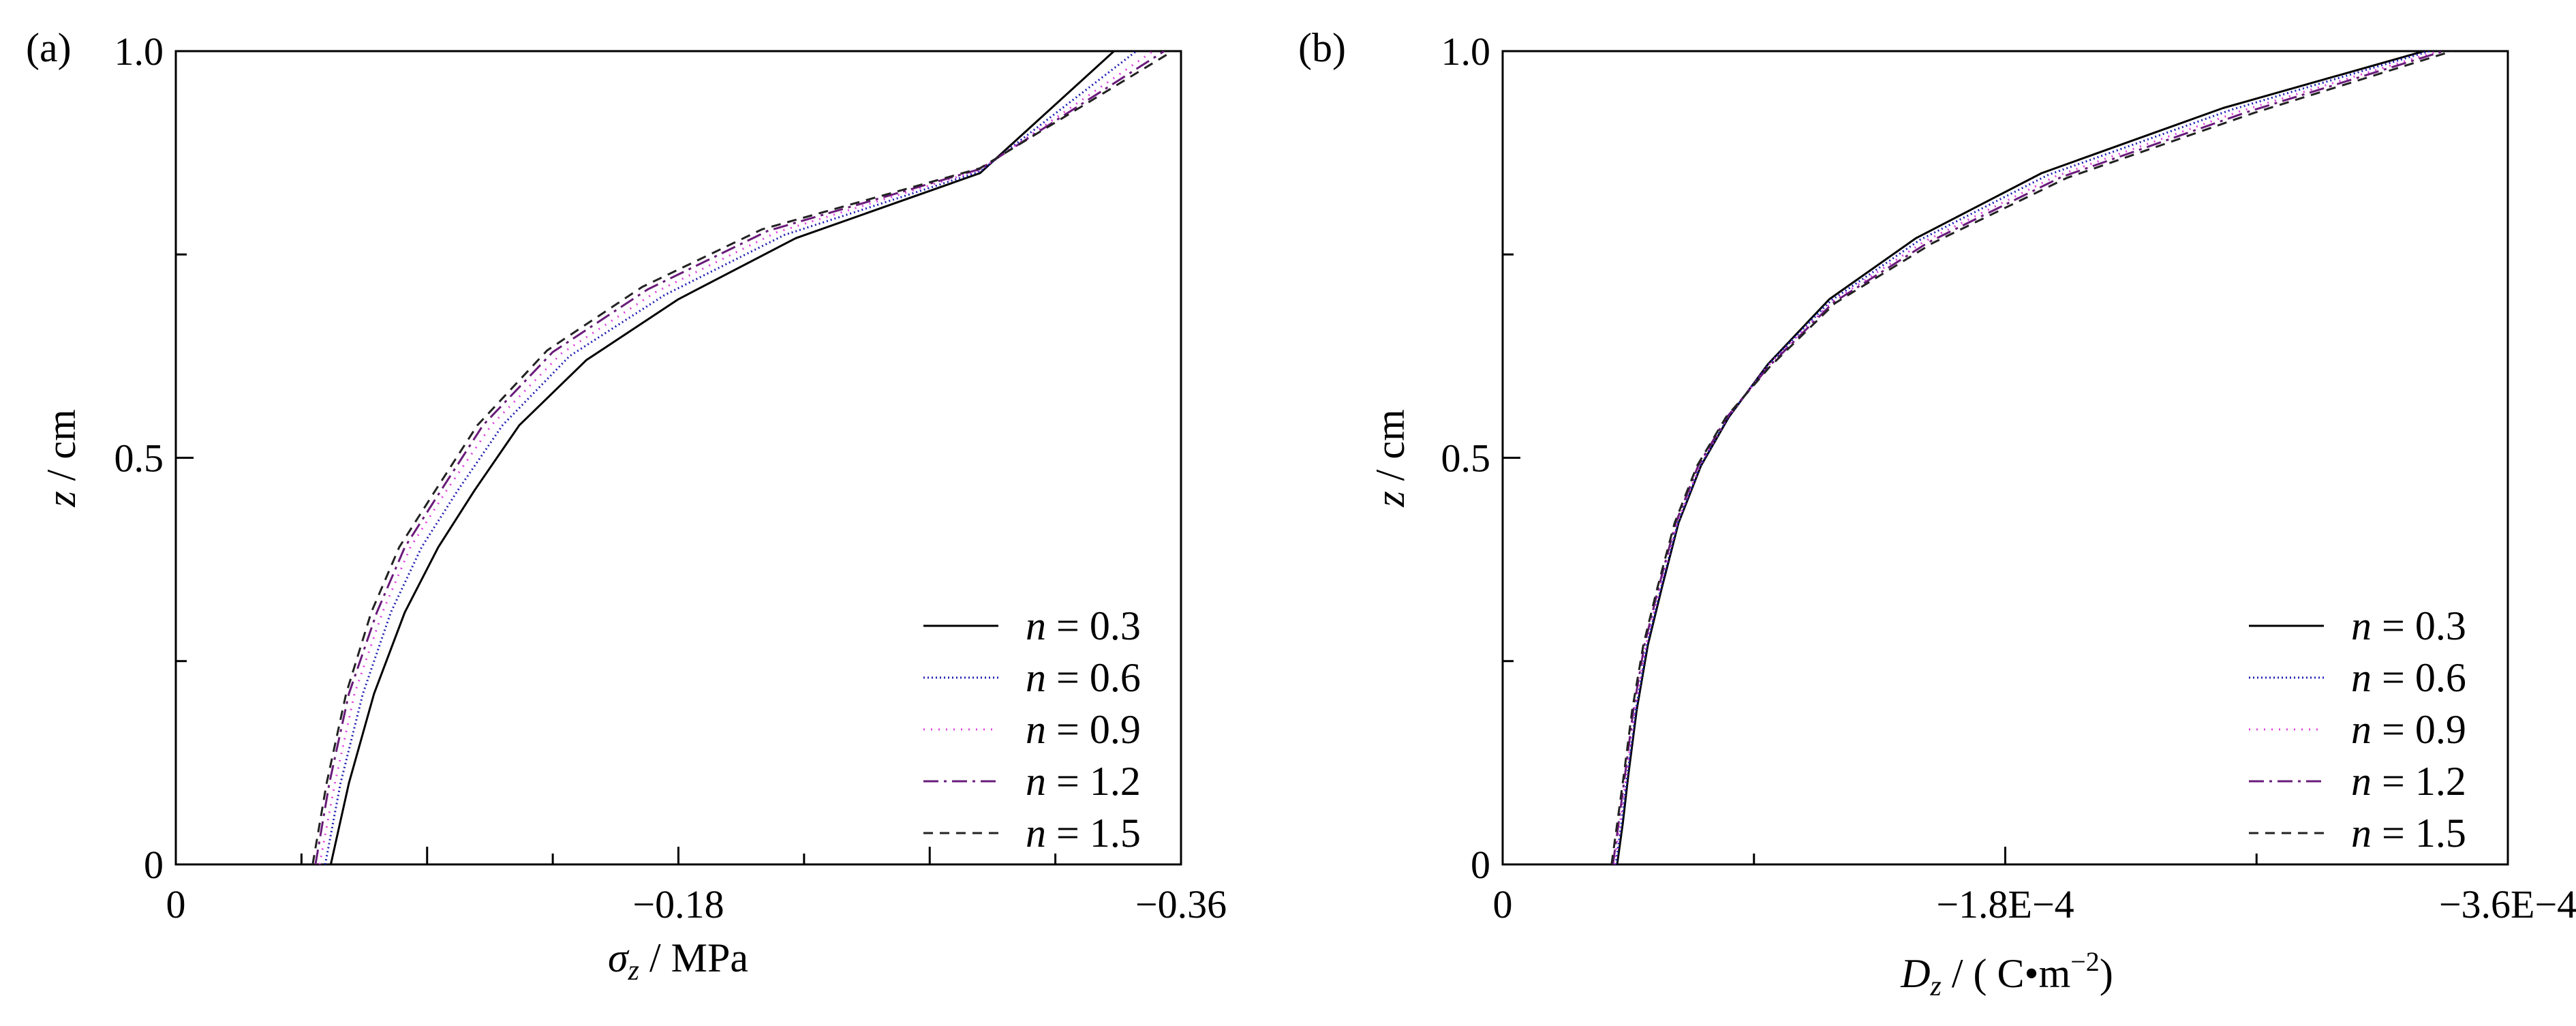  What do you see at coordinates (1322, 47) in the screenshot?
I see `panel-label: (b)` at bounding box center [1322, 47].